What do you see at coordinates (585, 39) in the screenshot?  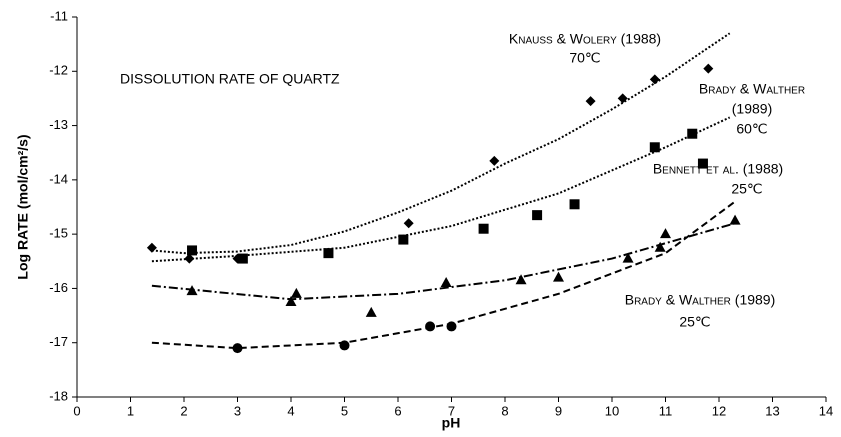 I see `annotation: Knauss & Wolery (1988)` at bounding box center [585, 39].